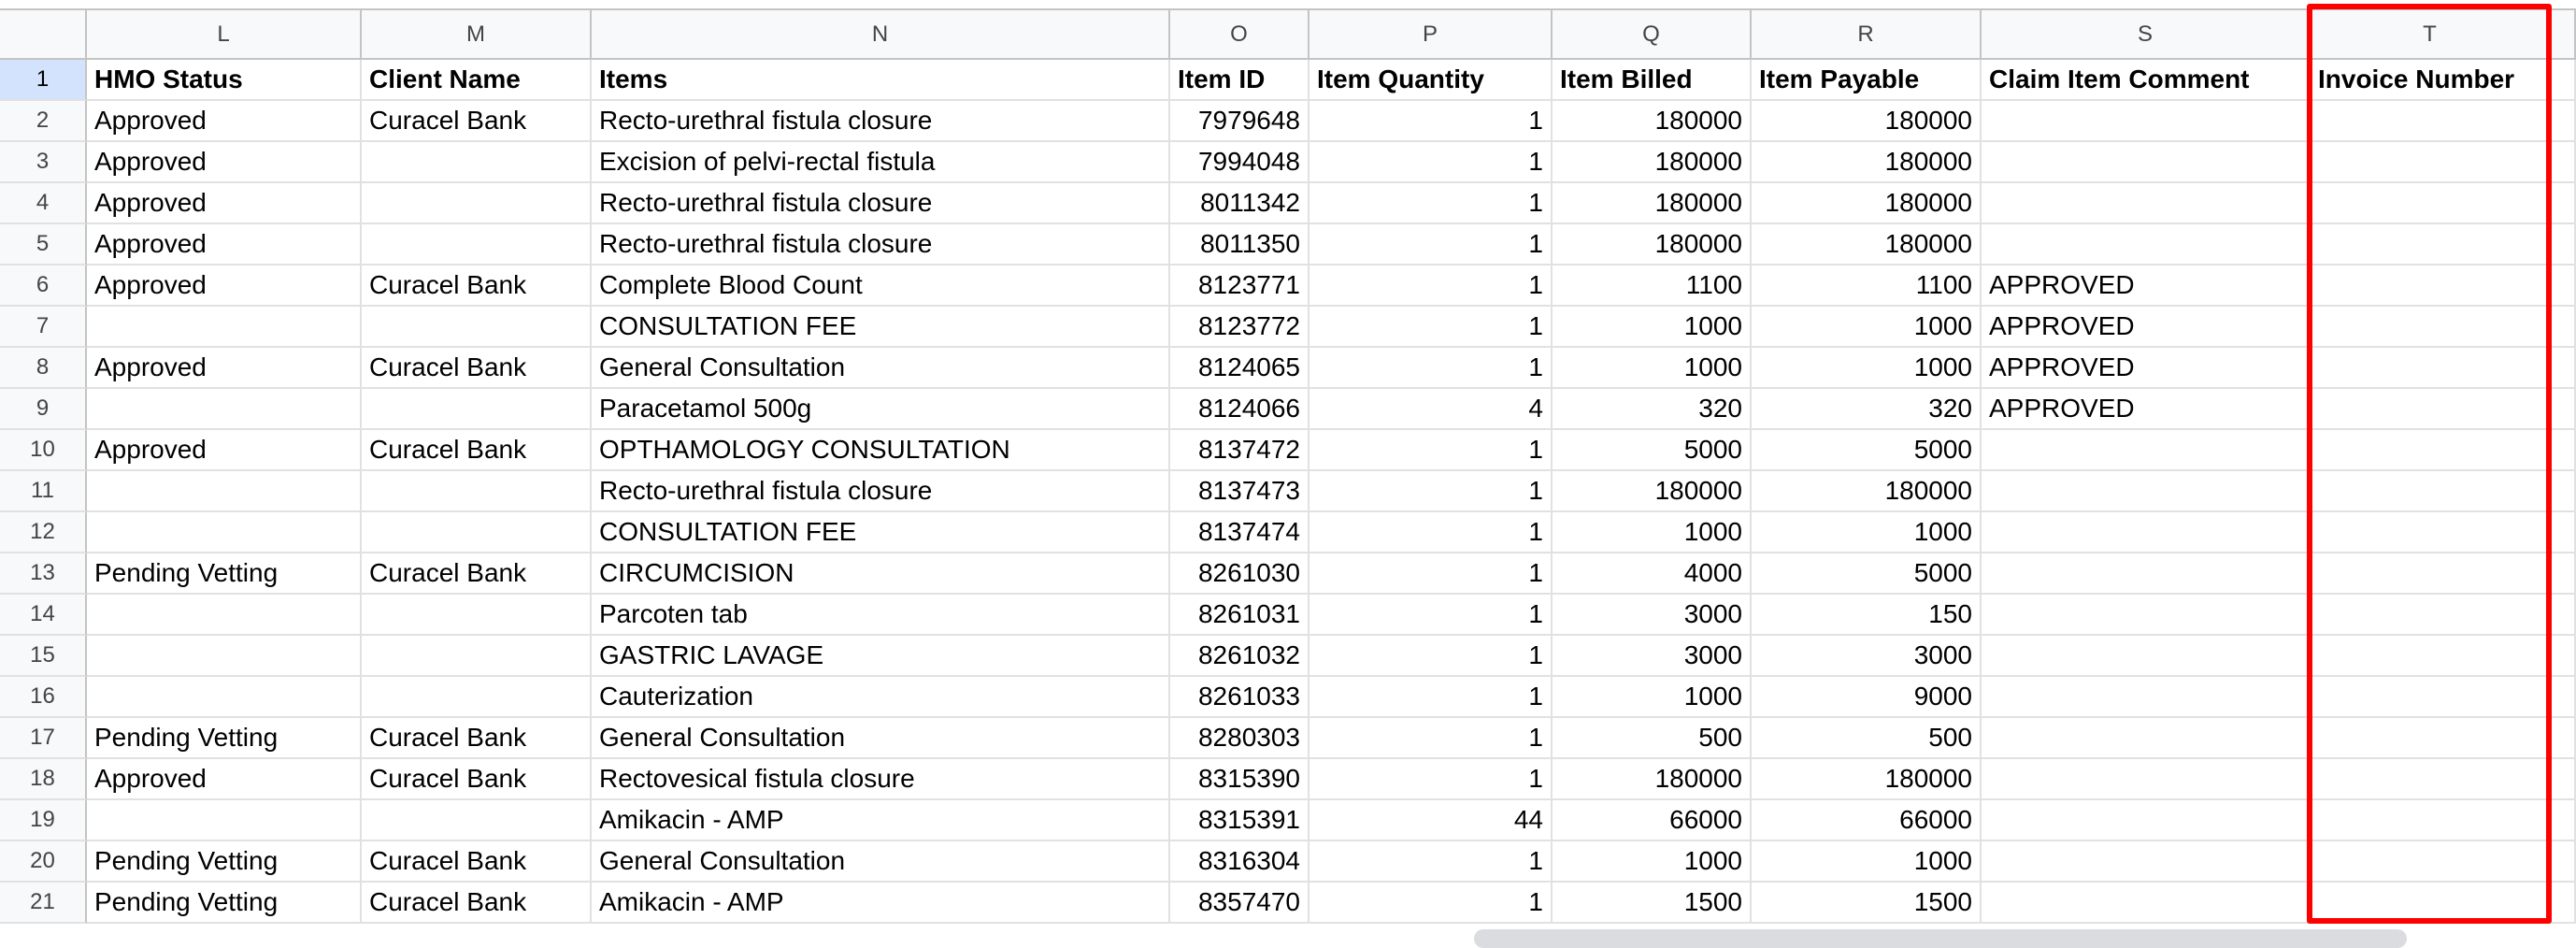  Describe the element at coordinates (43, 286) in the screenshot. I see `row-header: 6` at that location.